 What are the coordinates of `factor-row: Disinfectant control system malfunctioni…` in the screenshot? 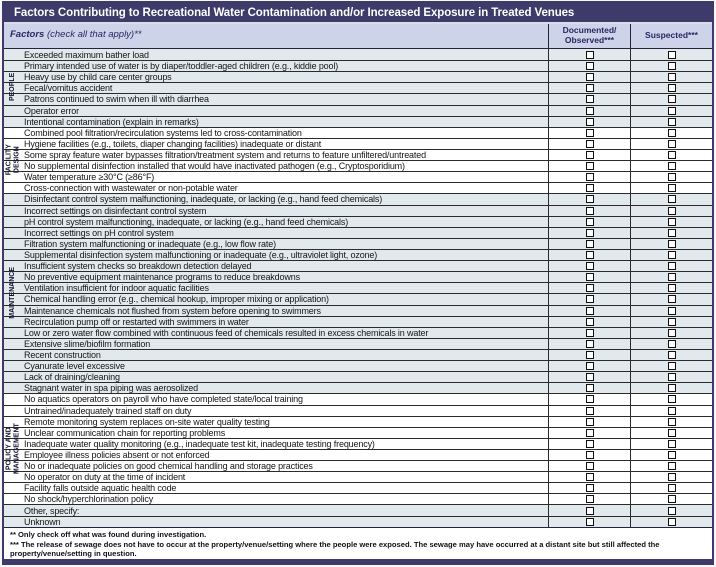 It's located at (358, 199).